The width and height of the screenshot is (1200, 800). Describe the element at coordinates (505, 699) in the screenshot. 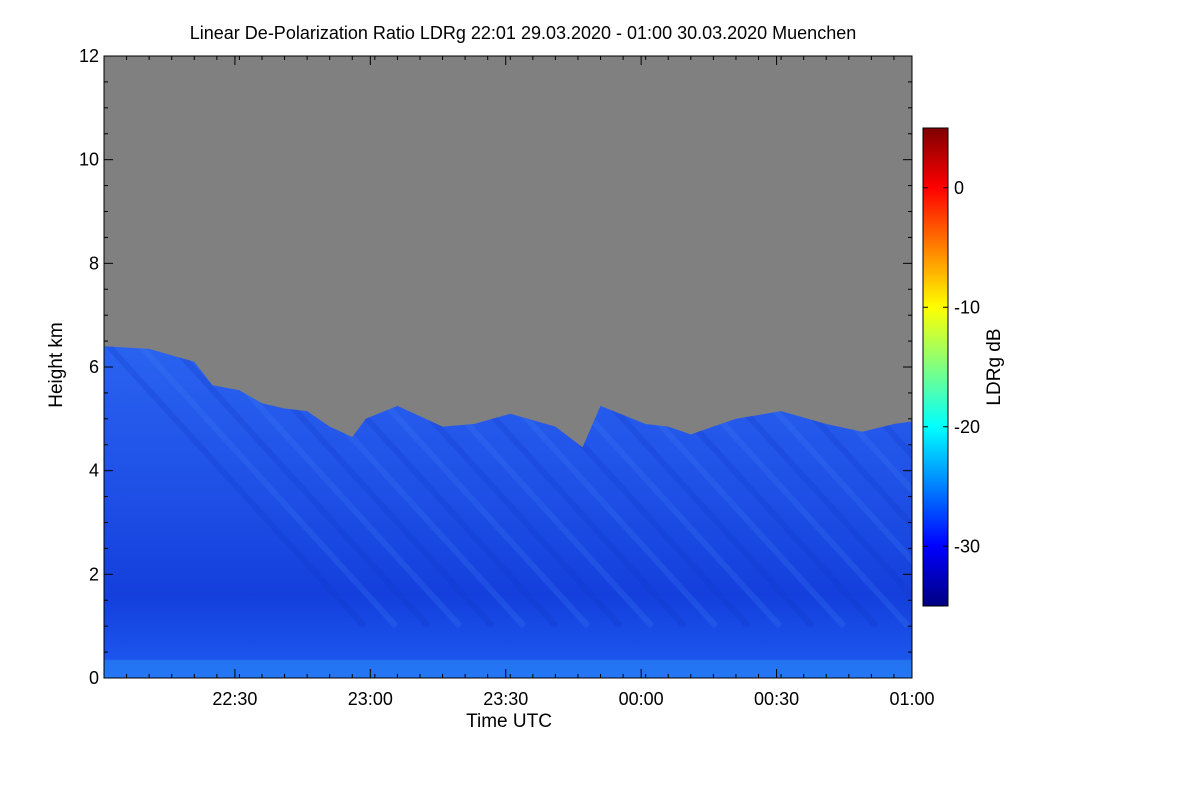

I see `x-tick-label: 23:30` at that location.